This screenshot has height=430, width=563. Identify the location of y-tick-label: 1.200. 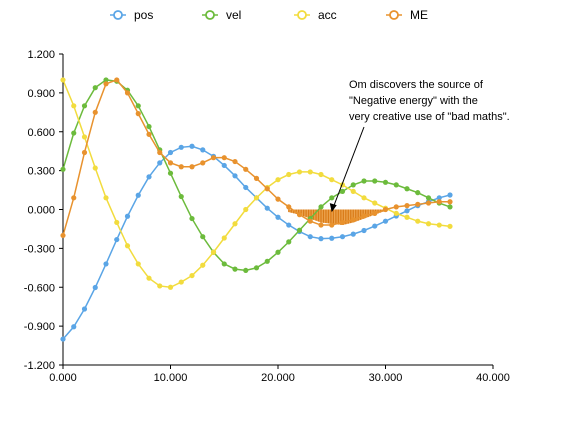
(41, 55).